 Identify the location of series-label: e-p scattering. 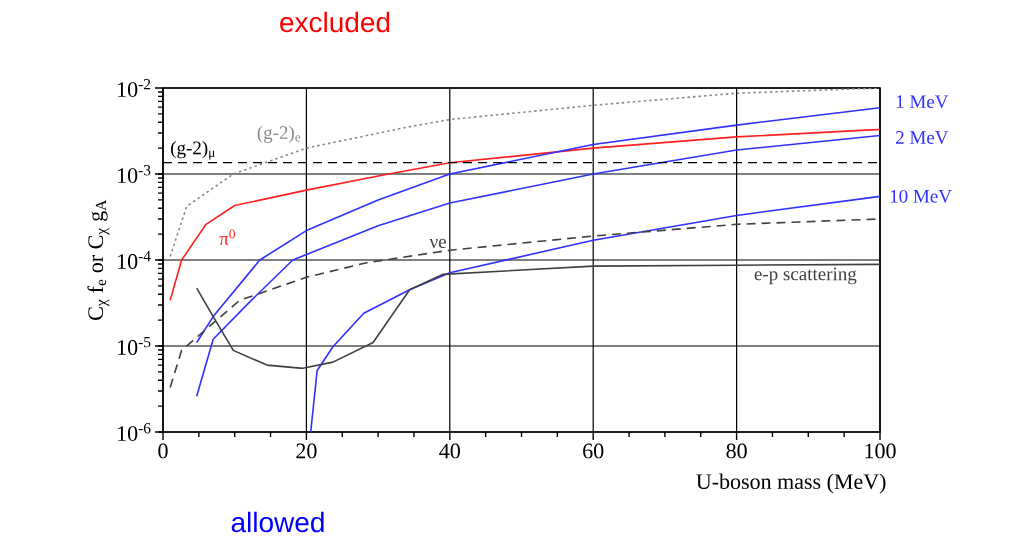
(805, 276).